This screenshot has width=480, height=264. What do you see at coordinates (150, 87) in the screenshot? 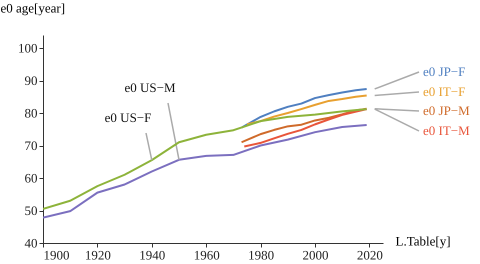
I see `text: e0 US−M` at bounding box center [150, 87].